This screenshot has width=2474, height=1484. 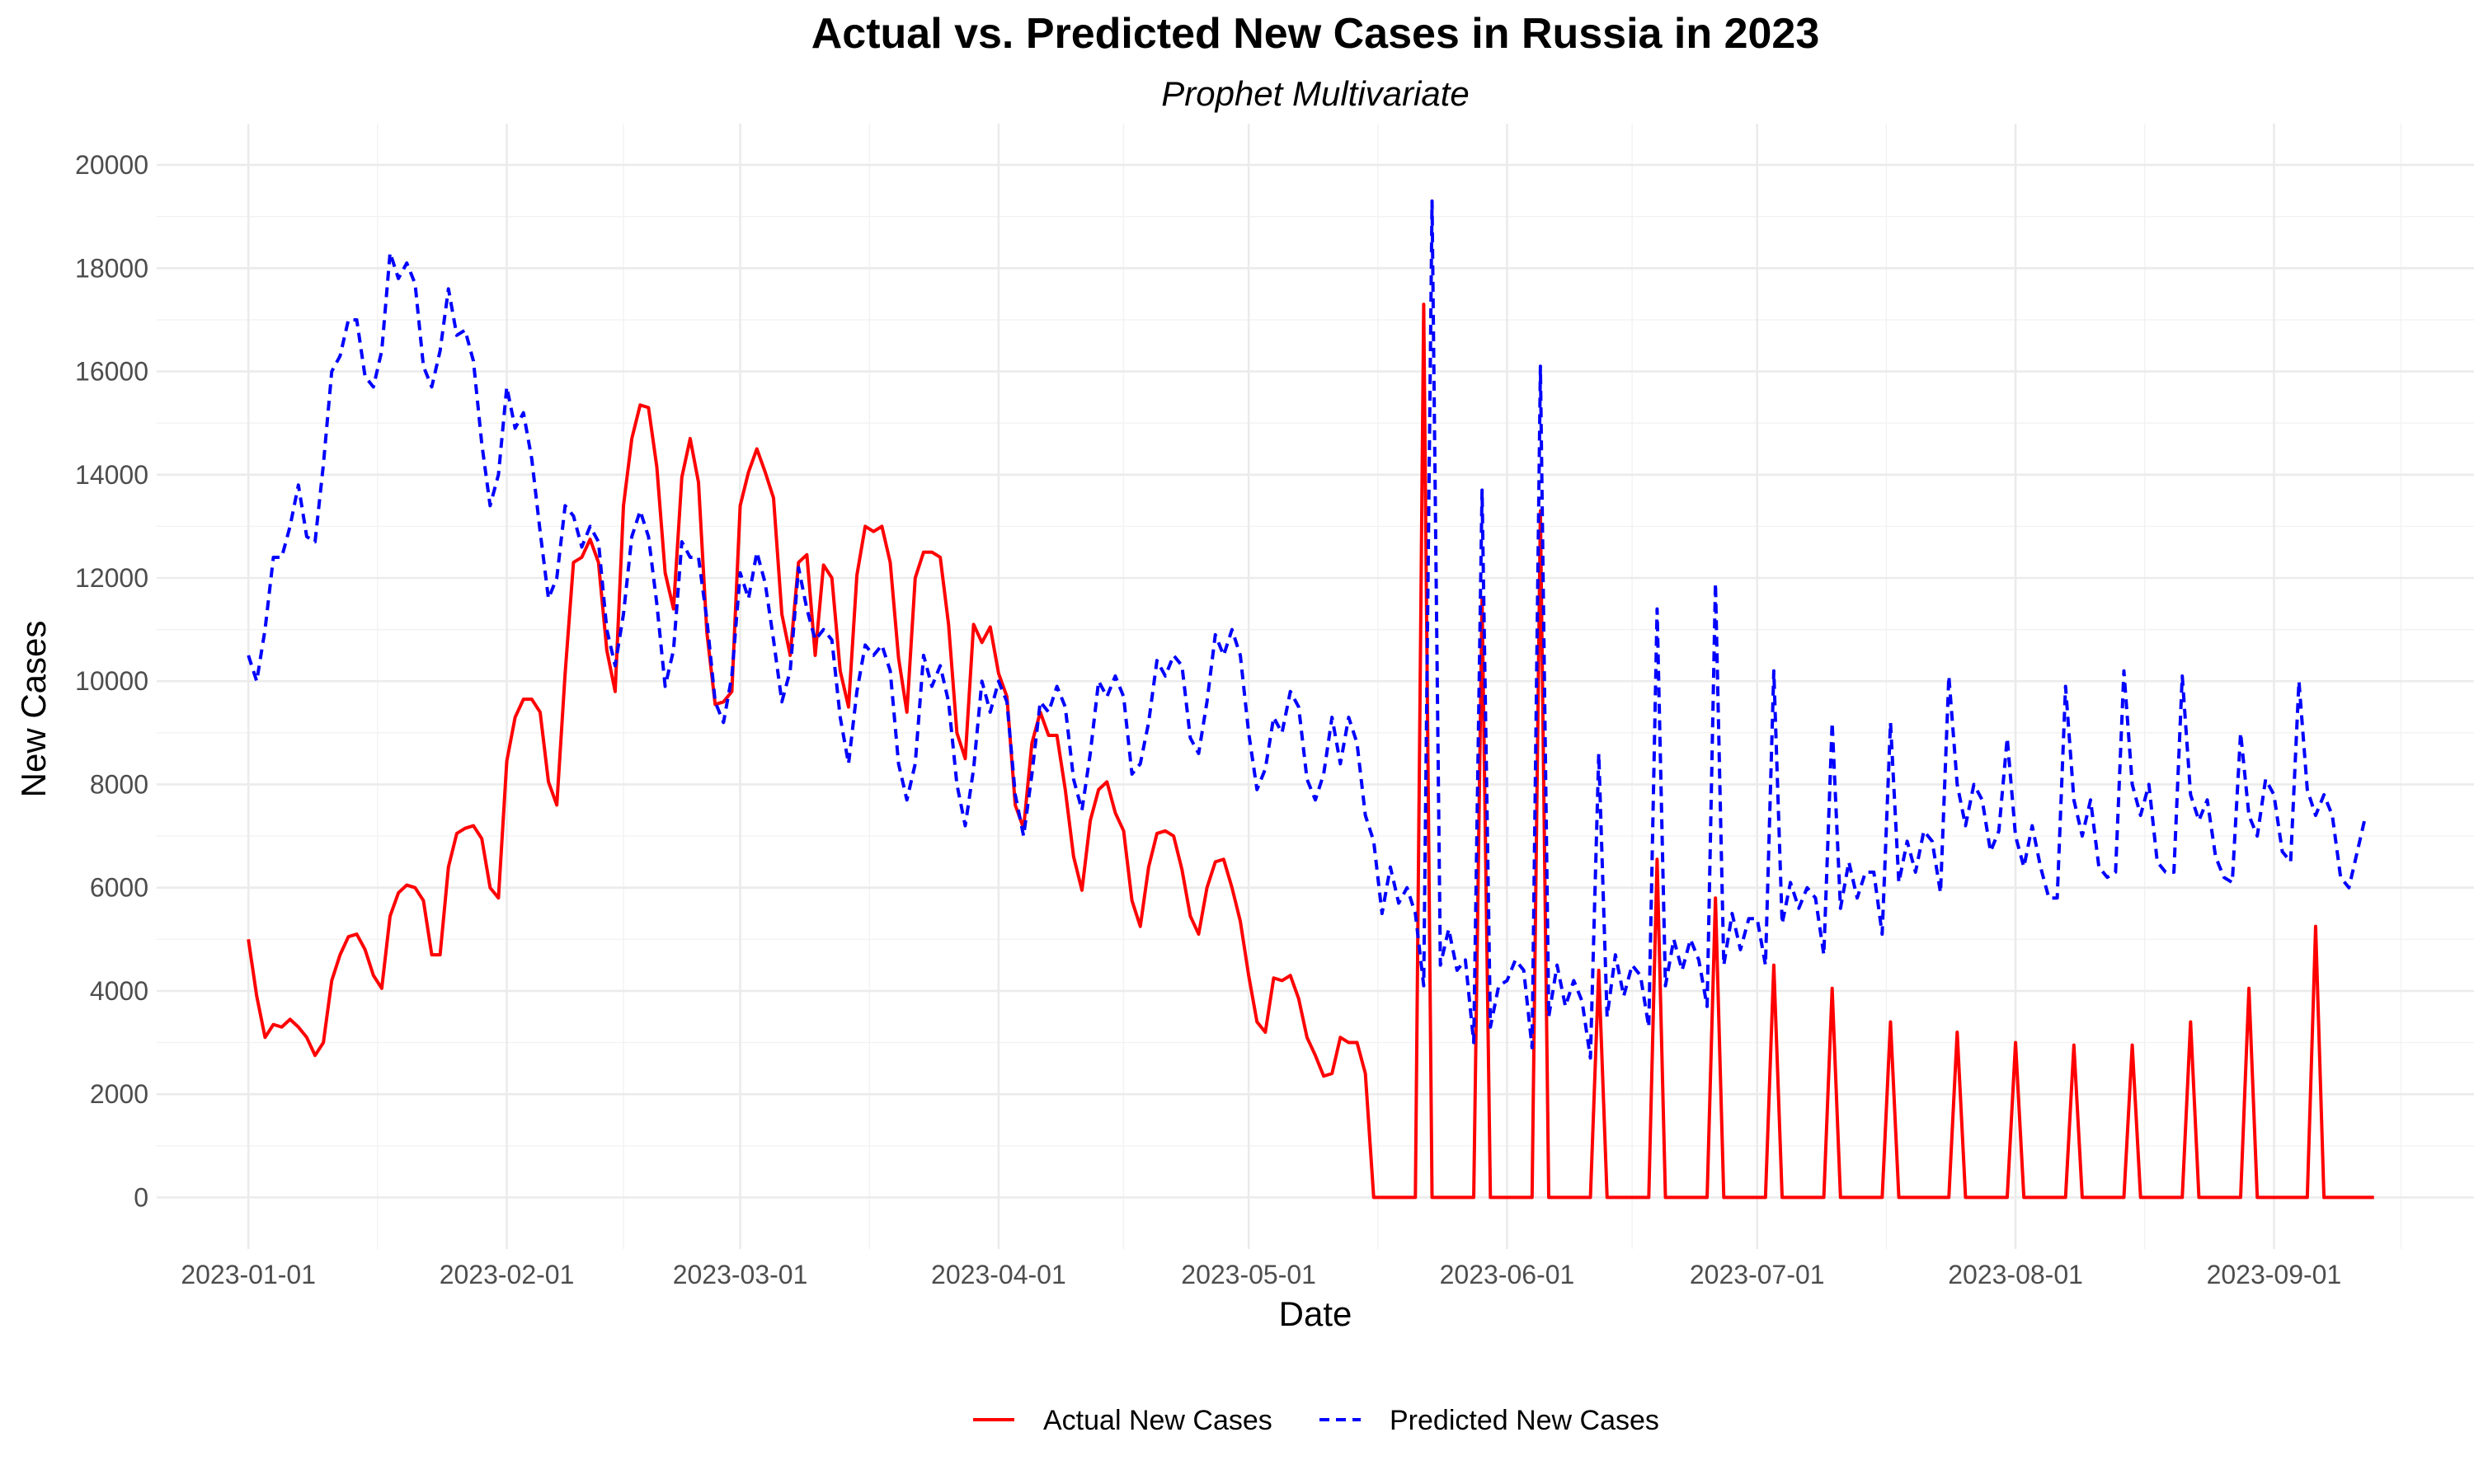 What do you see at coordinates (507, 1274) in the screenshot?
I see `x-tick-label: 2023-02-01` at bounding box center [507, 1274].